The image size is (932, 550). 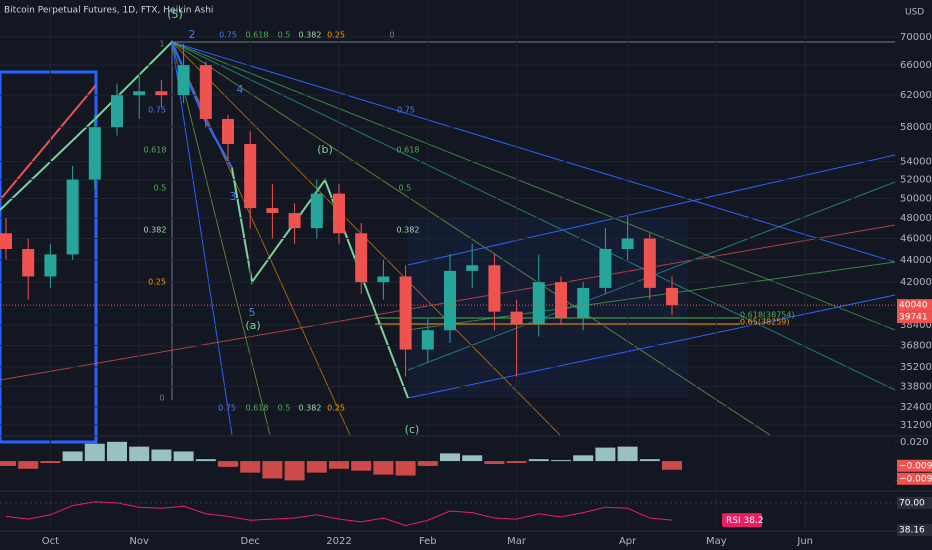 I want to click on annotation: 4, so click(x=240, y=89).